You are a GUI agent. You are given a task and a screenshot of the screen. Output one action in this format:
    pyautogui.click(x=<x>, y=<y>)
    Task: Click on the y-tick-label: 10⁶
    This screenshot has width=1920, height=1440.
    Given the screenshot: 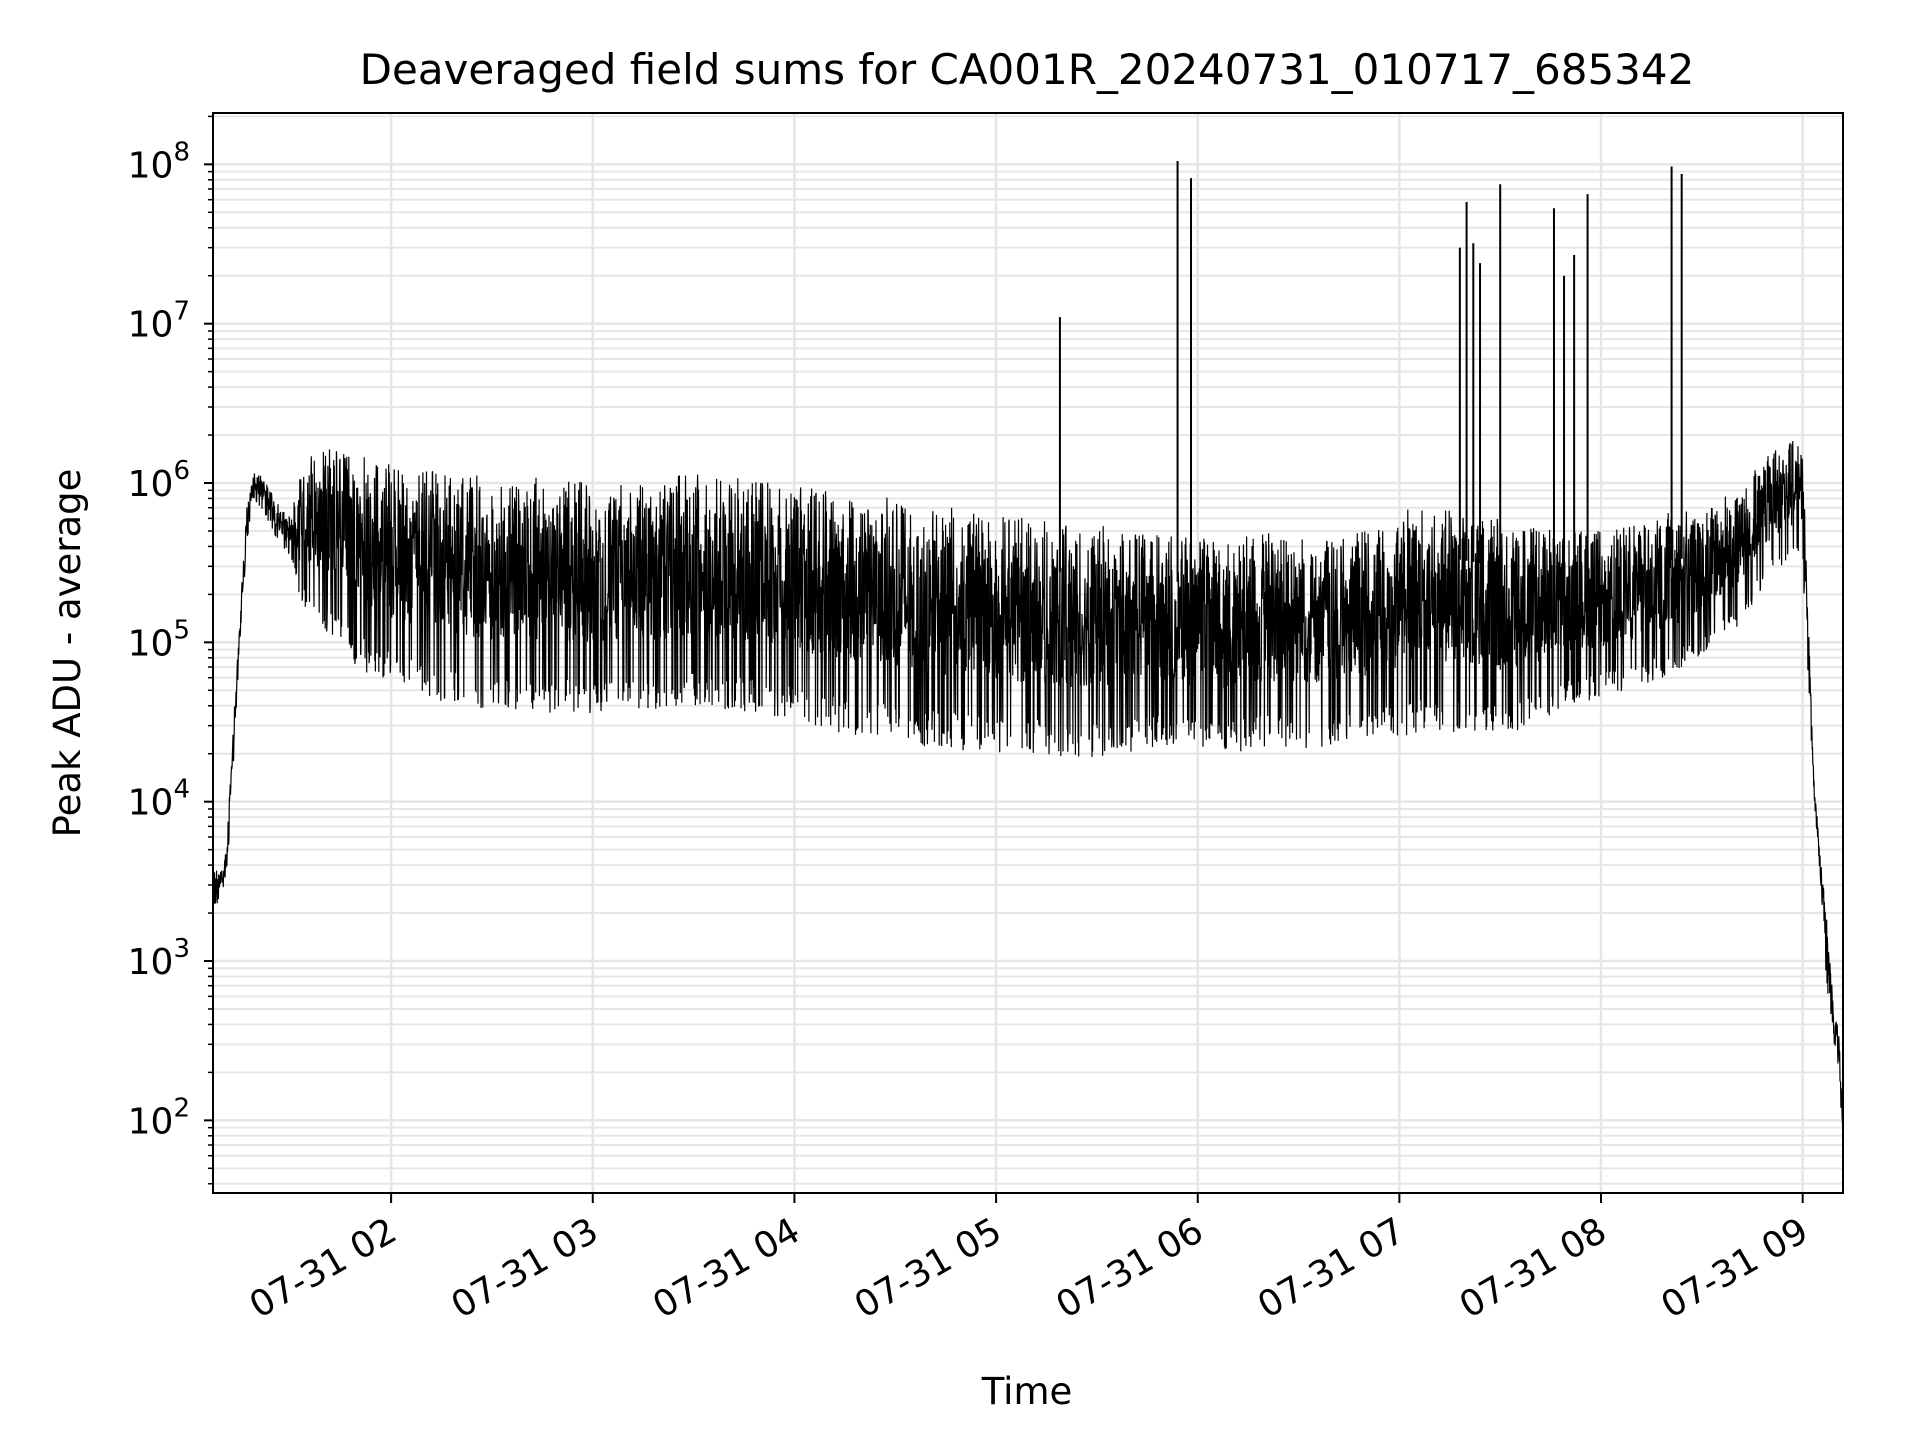 What is the action you would take?
    pyautogui.click(x=159, y=480)
    